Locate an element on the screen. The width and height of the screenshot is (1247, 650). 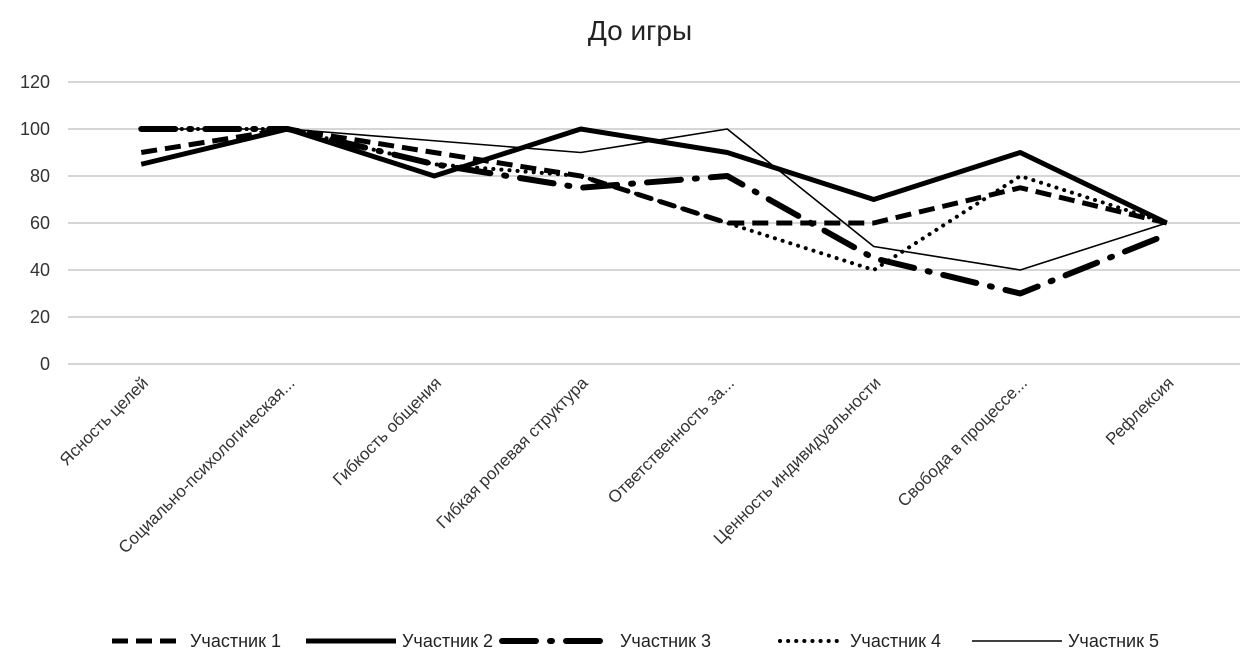
y-axis-ticks: 0 20 40 60 80 100 120 is located at coordinates (35, 223).